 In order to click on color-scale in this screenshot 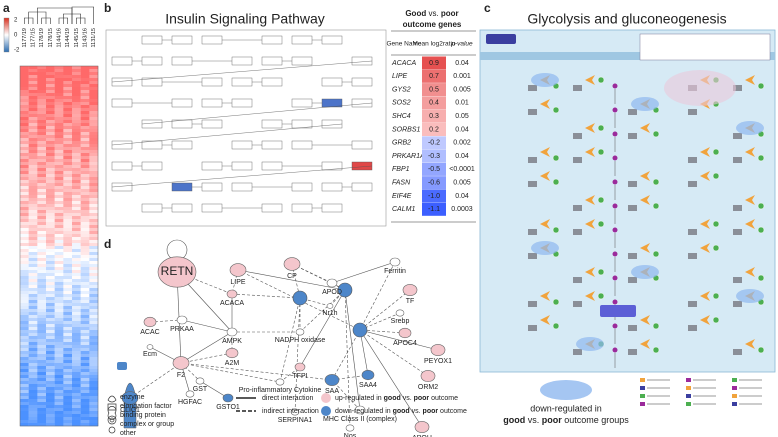, I will do `click(6, 35)`.